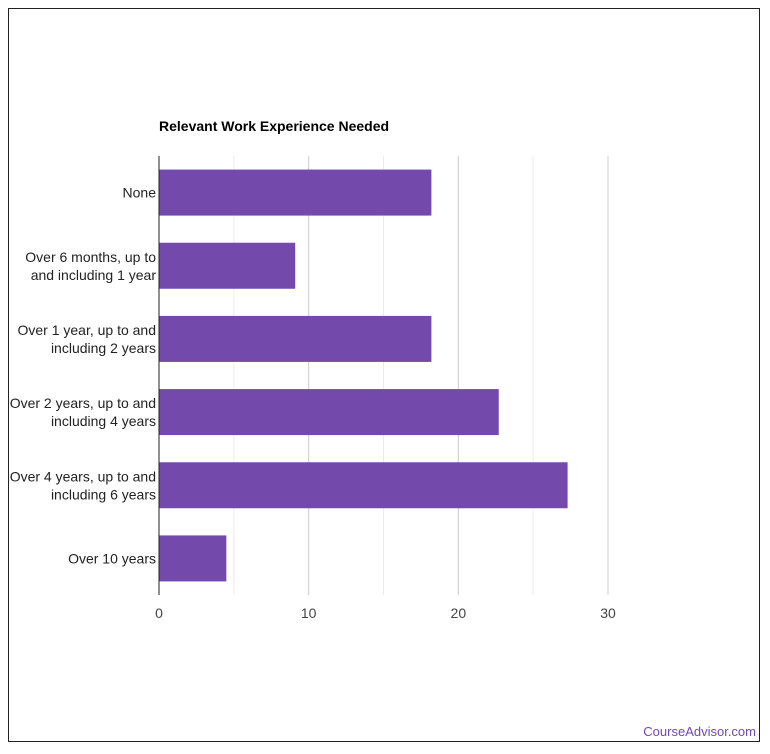 Image resolution: width=770 pixels, height=754 pixels. I want to click on category-label: Over 10 years, so click(112, 558).